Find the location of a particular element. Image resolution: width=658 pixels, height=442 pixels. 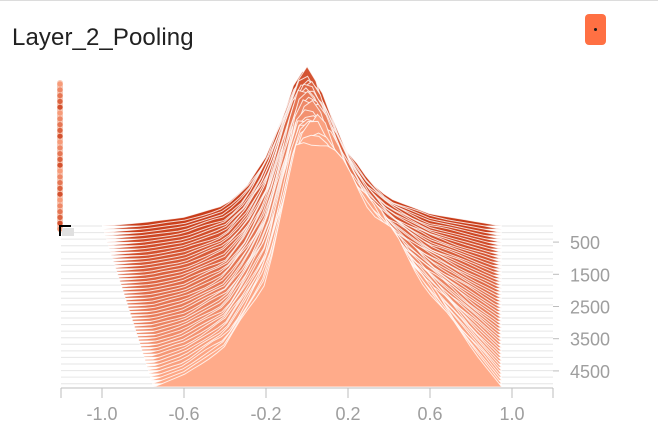

step-scrubber is located at coordinates (65, 158).